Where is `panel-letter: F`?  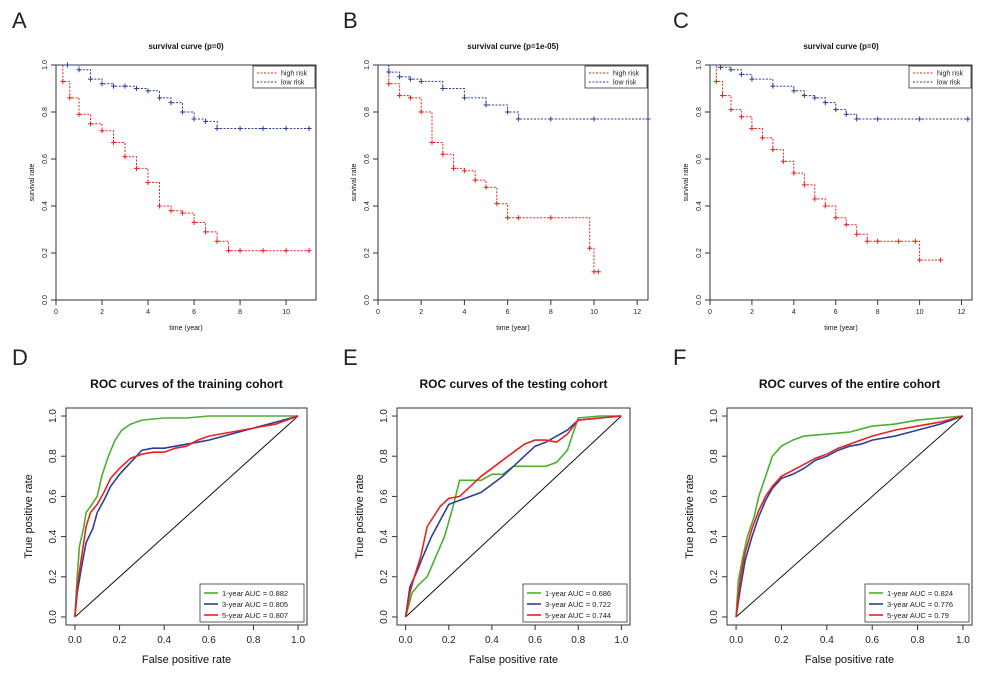 panel-letter: F is located at coordinates (679, 357).